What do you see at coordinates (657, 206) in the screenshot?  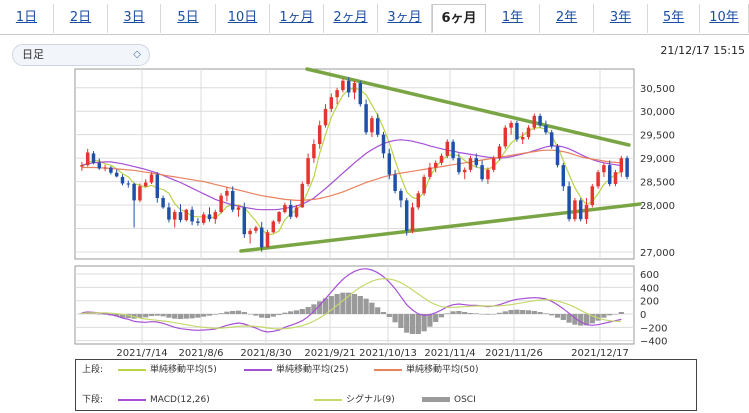 I see `price-ytick-label: 28,000` at bounding box center [657, 206].